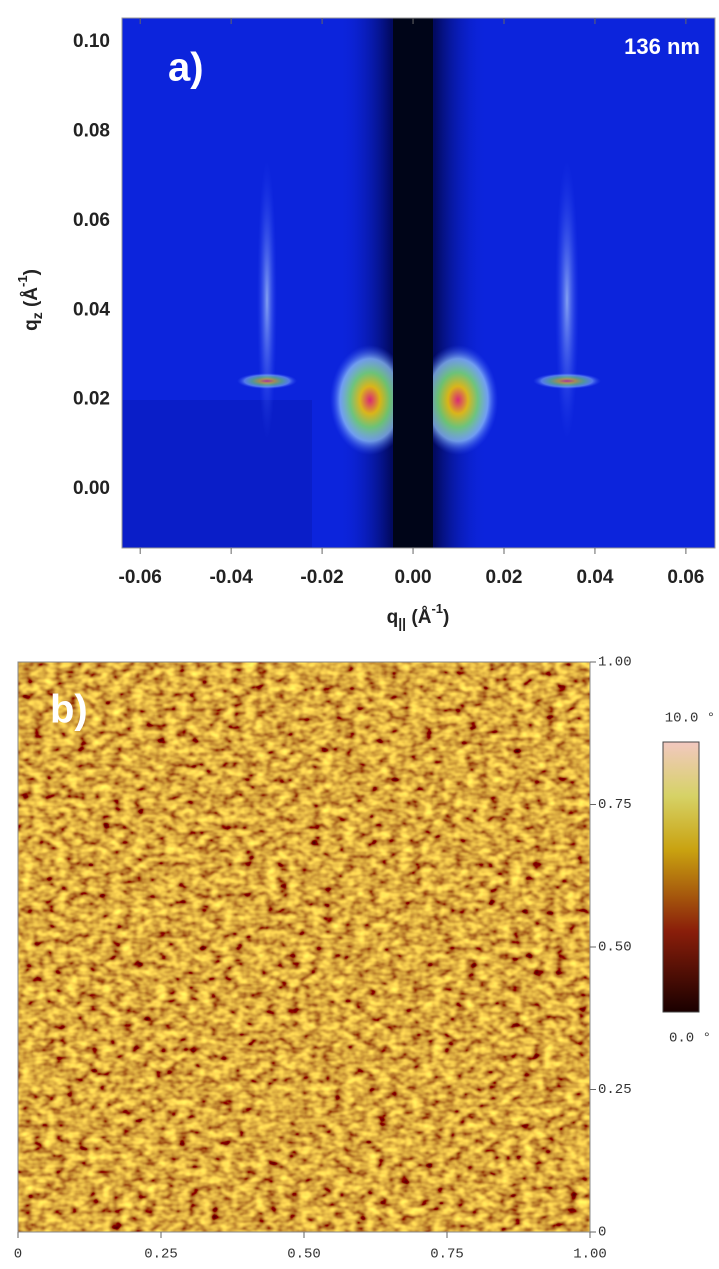 The image size is (719, 1269). What do you see at coordinates (690, 1039) in the screenshot?
I see `colorbar-label: 0.0 °` at bounding box center [690, 1039].